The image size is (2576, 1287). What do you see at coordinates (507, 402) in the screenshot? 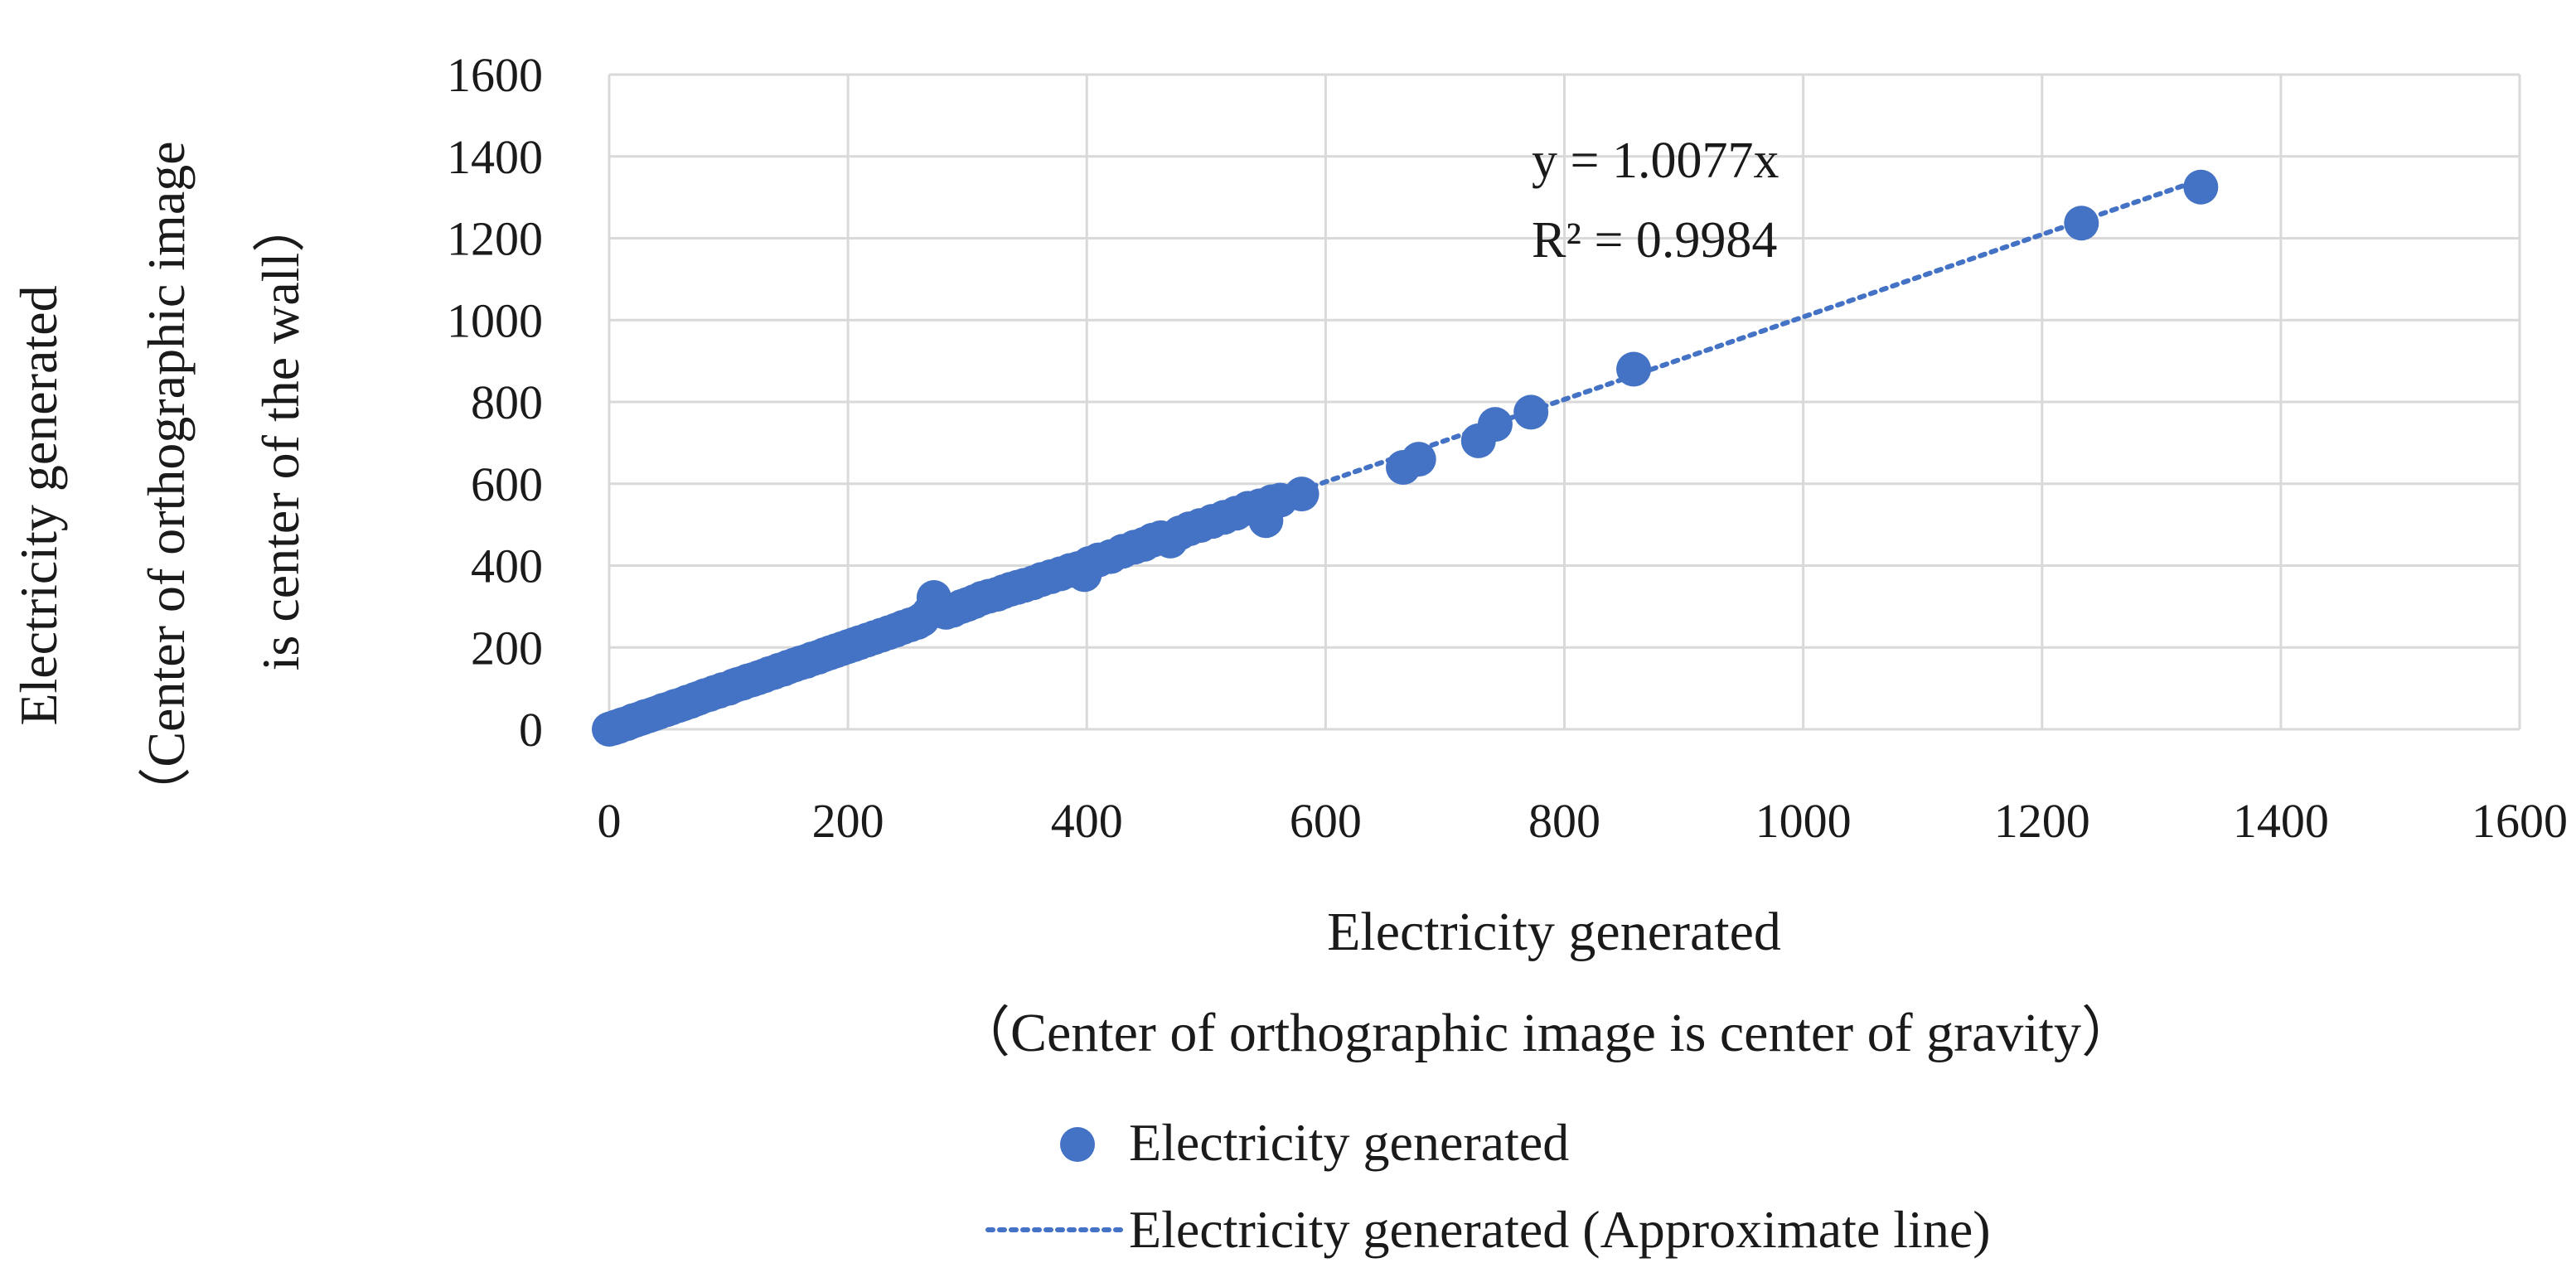
I see `y-tick-label: 800` at bounding box center [507, 402].